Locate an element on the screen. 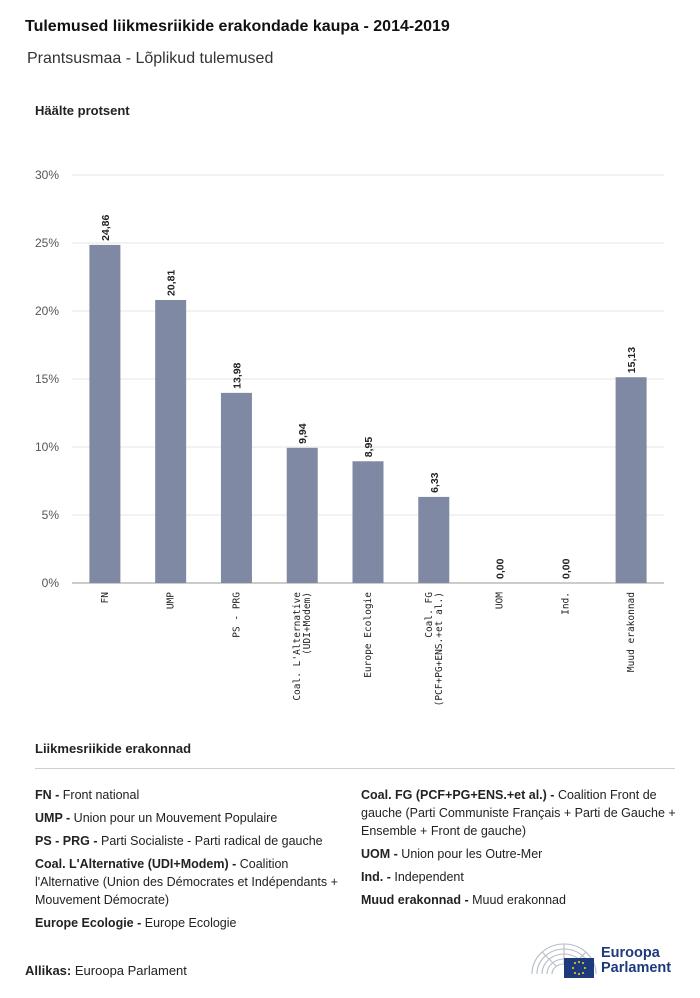 The height and width of the screenshot is (998, 700). legend-desc: Muud erakonnad is located at coordinates (519, 900).